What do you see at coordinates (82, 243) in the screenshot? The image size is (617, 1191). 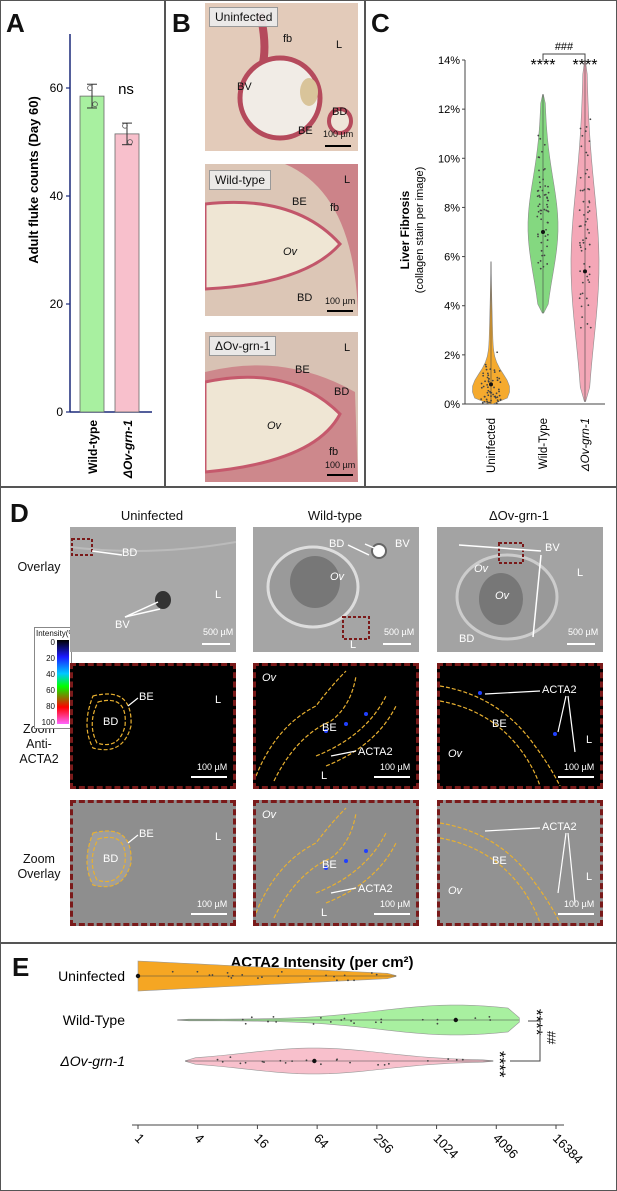 I see `panel-a` at bounding box center [82, 243].